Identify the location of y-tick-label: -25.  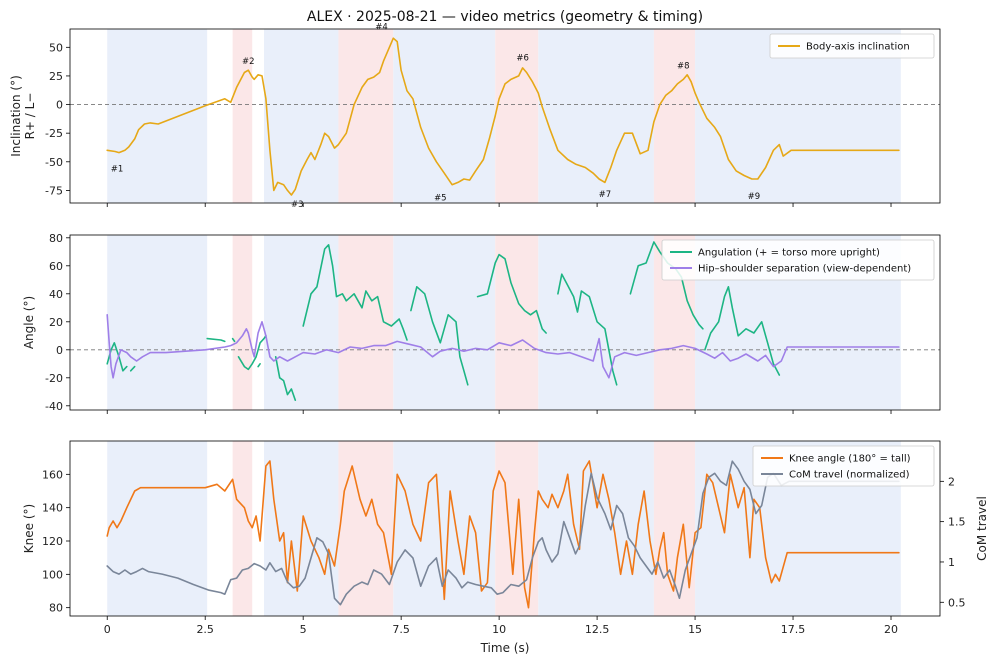
(54, 133).